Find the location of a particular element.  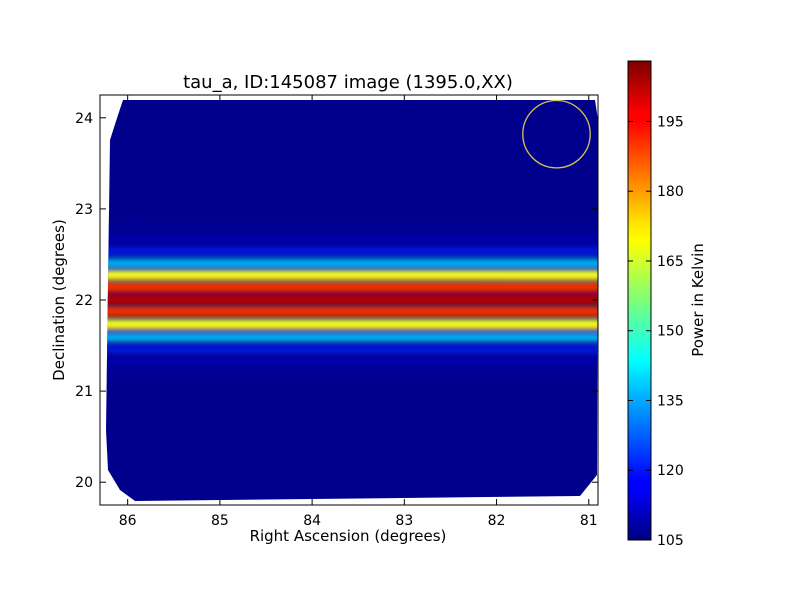

x-tick-label: 85 is located at coordinates (220, 521).